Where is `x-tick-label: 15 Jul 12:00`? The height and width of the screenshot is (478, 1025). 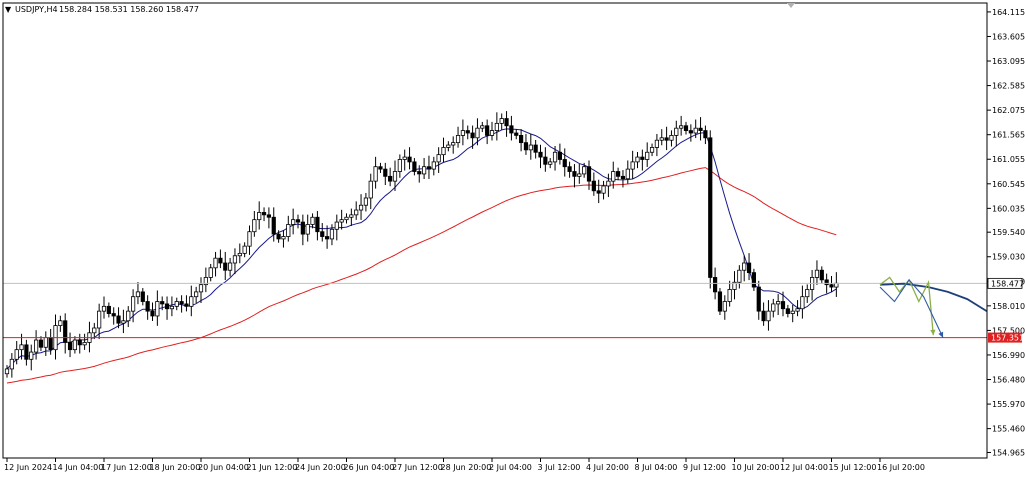
x-tick-label: 15 Jul 12:00 is located at coordinates (853, 467).